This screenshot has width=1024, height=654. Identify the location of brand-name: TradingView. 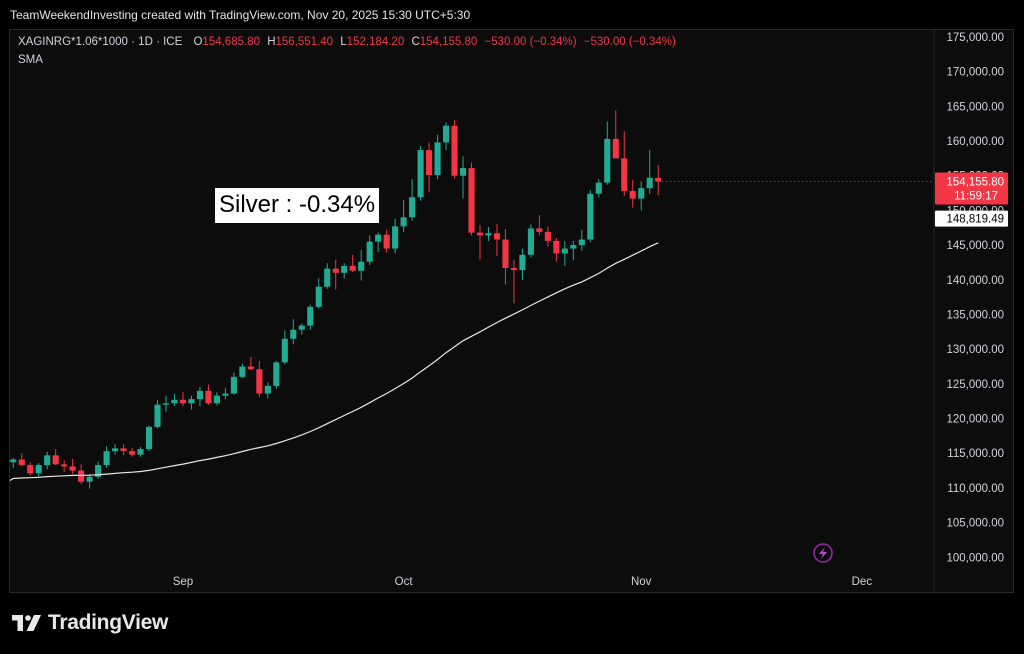
(108, 622).